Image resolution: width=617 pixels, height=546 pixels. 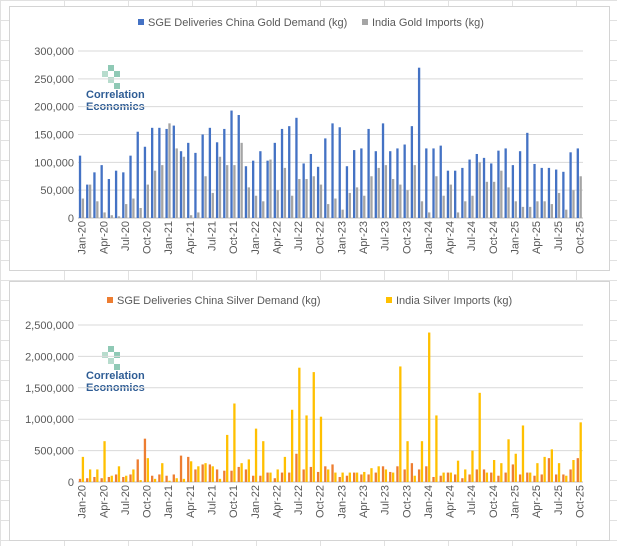 I want to click on gold-x-tick-label: Apr-21, so click(x=191, y=237).